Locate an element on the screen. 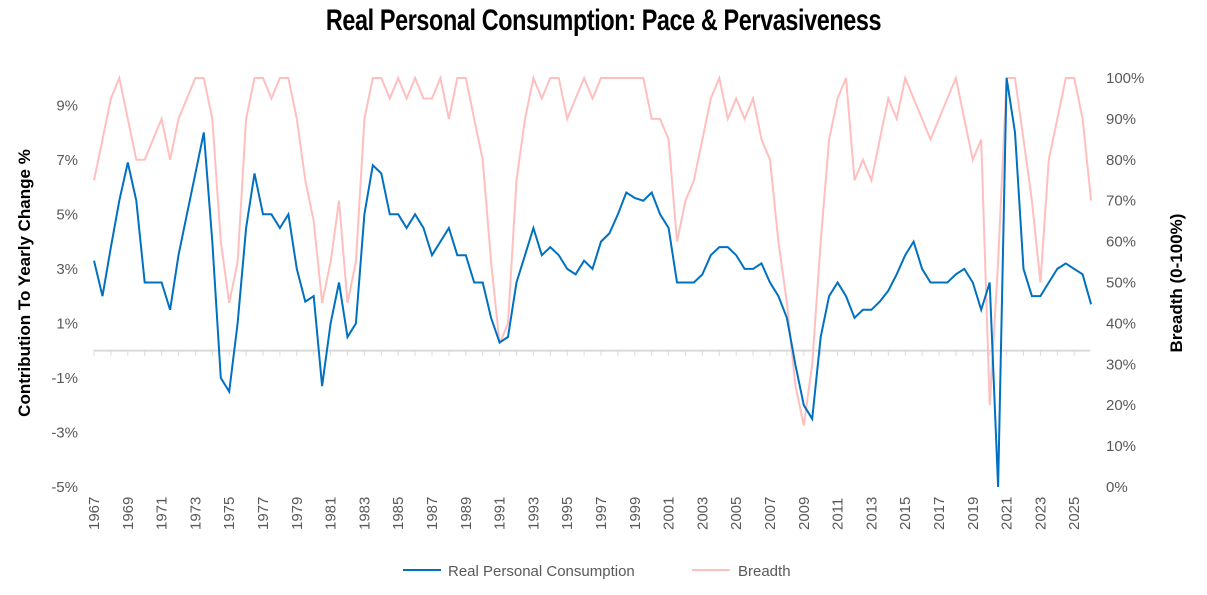 Image resolution: width=1207 pixels, height=595 pixels. y2-tick-label: 100% is located at coordinates (1125, 78).